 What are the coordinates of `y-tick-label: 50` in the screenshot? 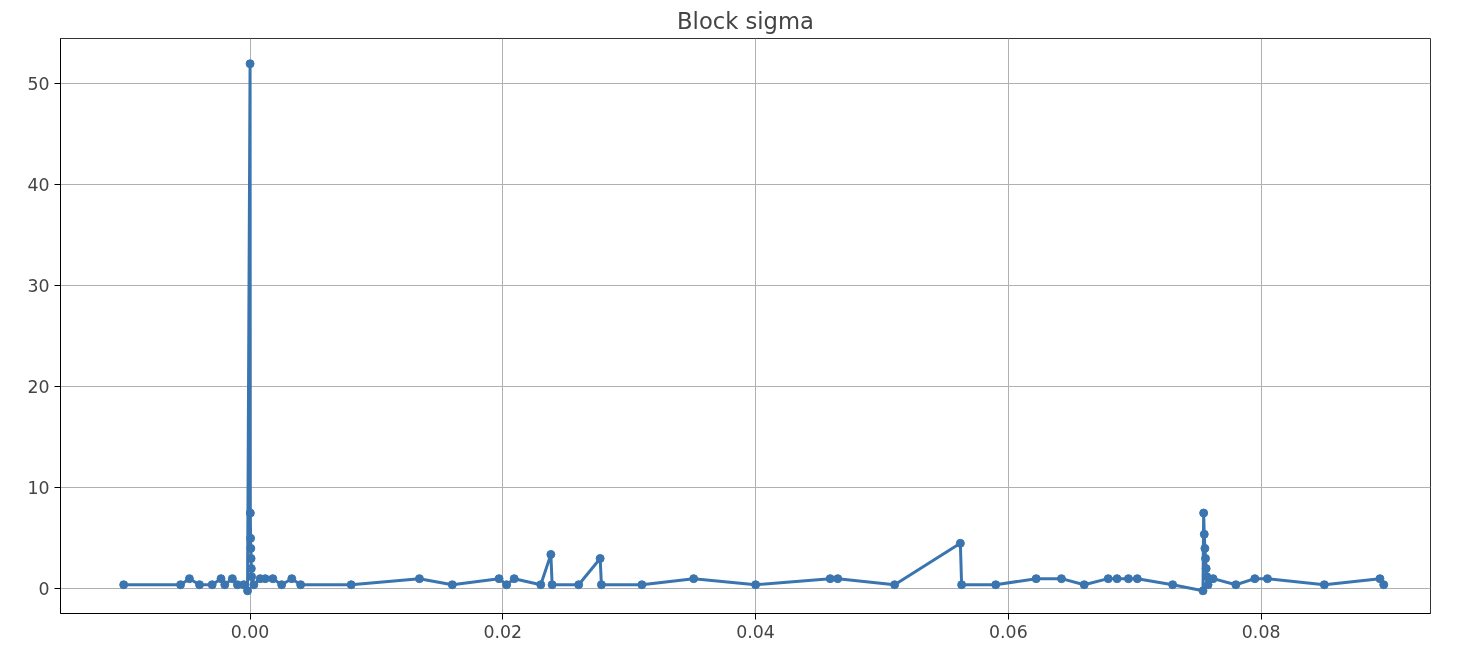 It's located at (38, 84).